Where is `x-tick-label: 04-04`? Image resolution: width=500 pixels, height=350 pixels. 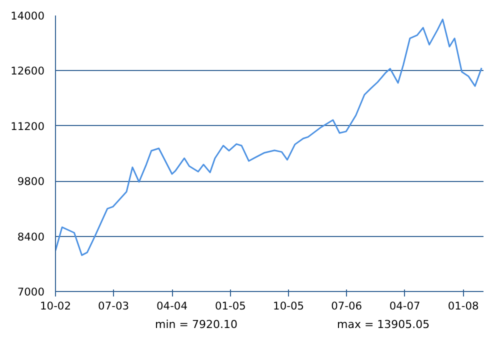
x-tick-label: 04-04 is located at coordinates (172, 306).